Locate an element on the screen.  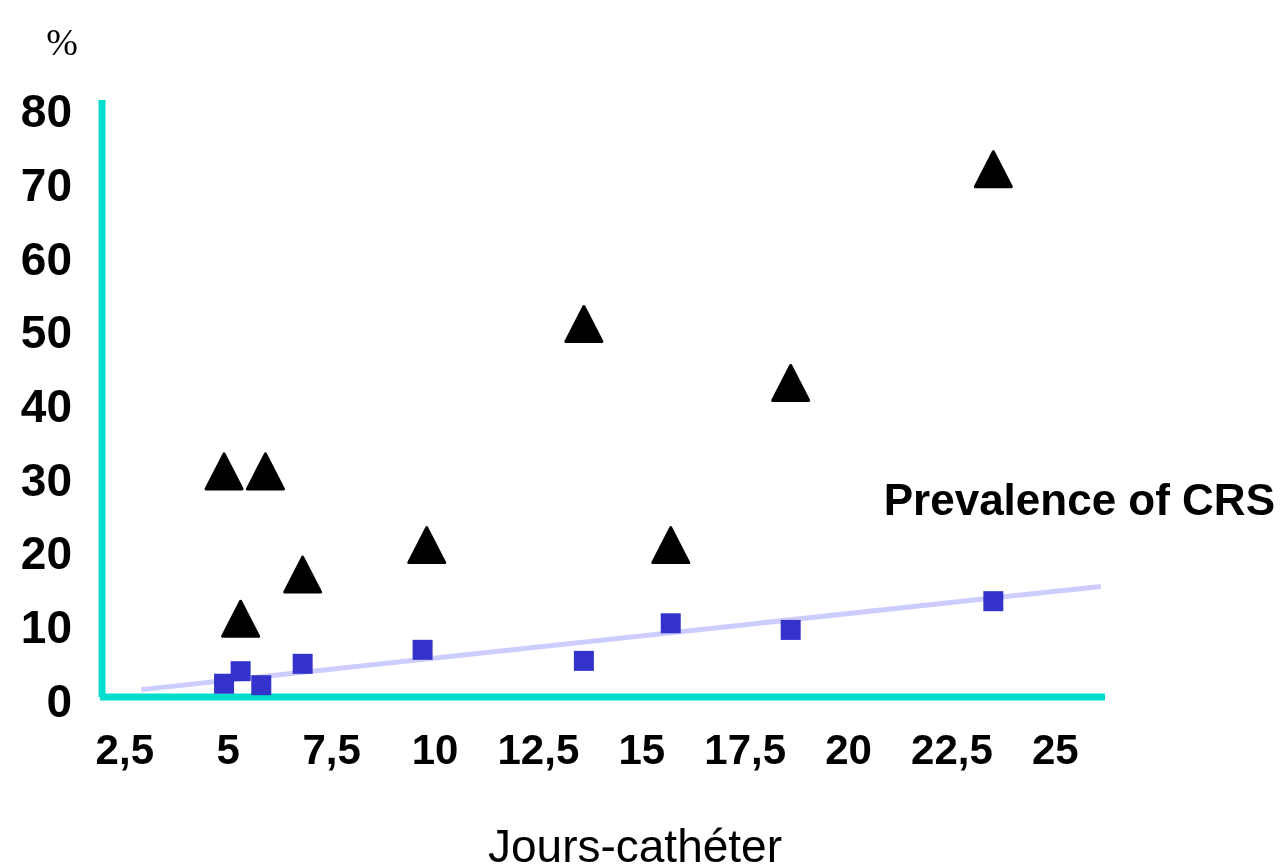
y-tick-label: 30 is located at coordinates (46, 479).